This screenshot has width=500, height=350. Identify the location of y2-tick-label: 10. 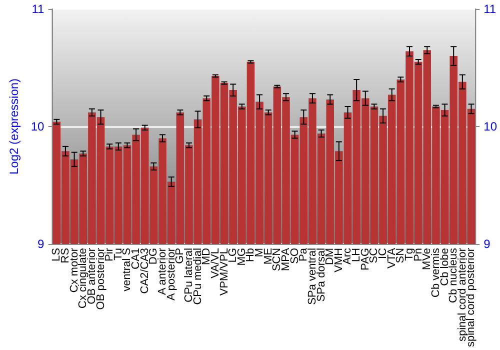
(491, 126).